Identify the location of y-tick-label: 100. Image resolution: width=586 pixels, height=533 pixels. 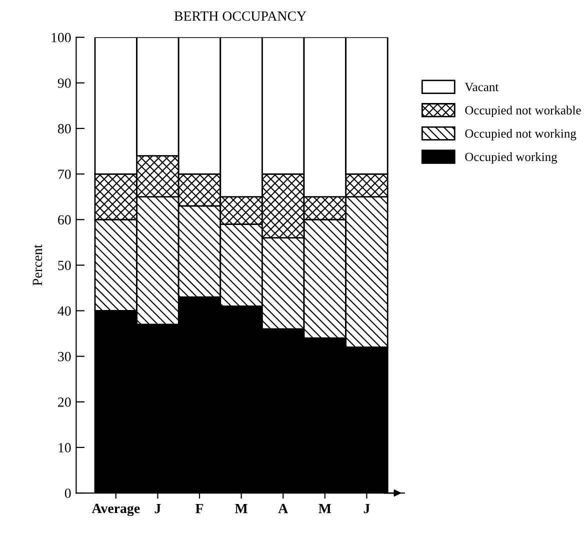
(61, 37).